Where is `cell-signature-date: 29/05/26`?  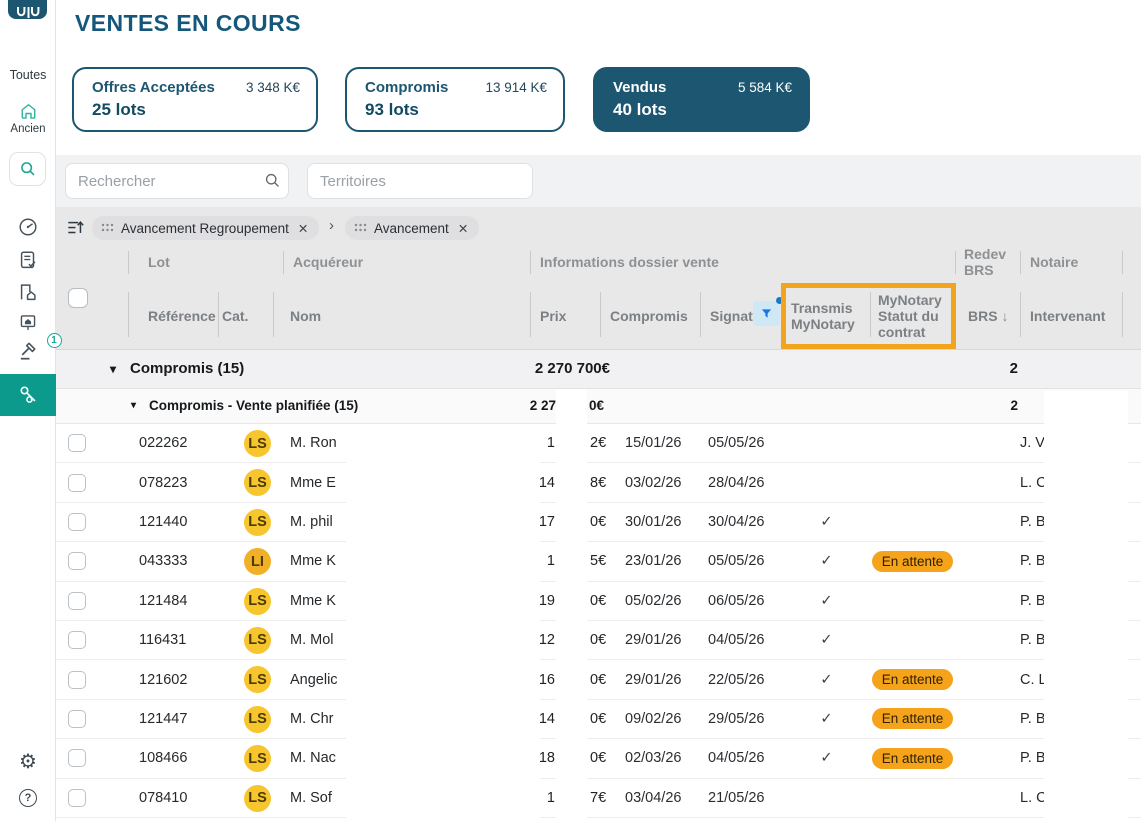 cell-signature-date: 29/05/26 is located at coordinates (736, 718).